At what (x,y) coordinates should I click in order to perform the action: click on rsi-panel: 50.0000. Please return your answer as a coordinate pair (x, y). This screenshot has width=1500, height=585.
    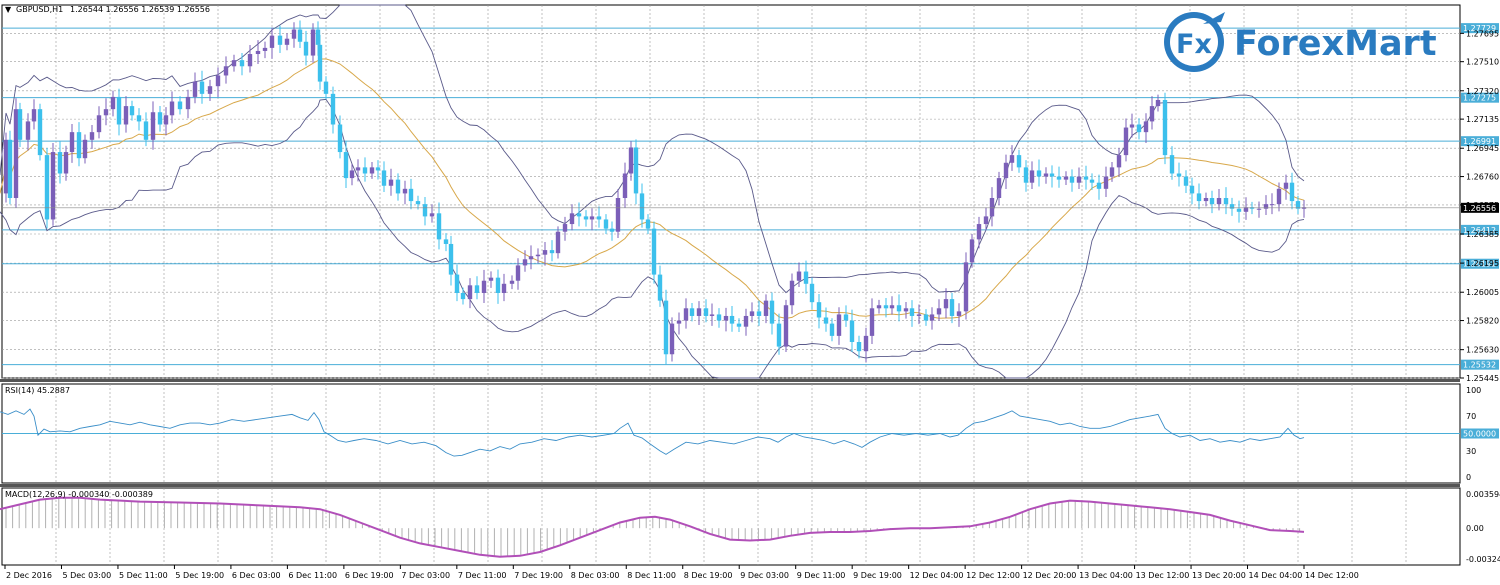
    Looking at the image, I should click on (749, 432).